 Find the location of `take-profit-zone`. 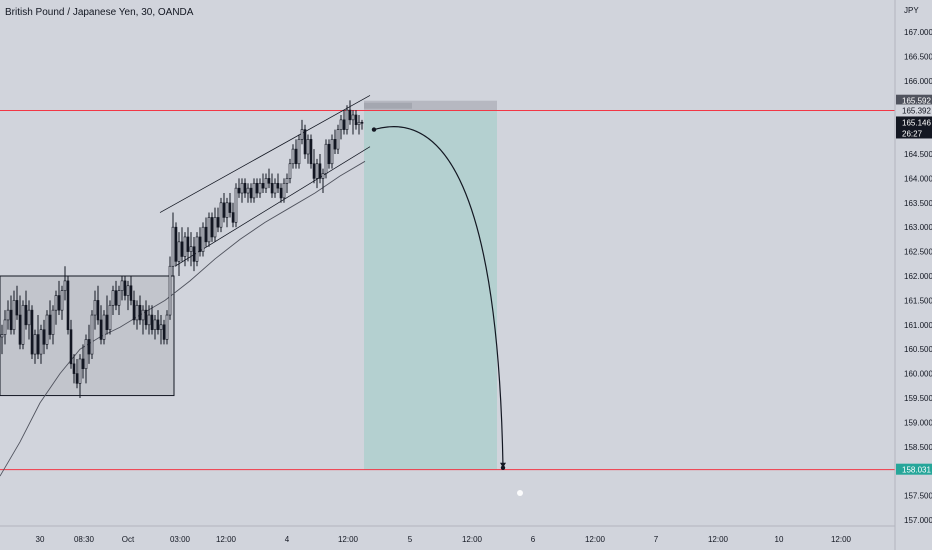

take-profit-zone is located at coordinates (430, 290).